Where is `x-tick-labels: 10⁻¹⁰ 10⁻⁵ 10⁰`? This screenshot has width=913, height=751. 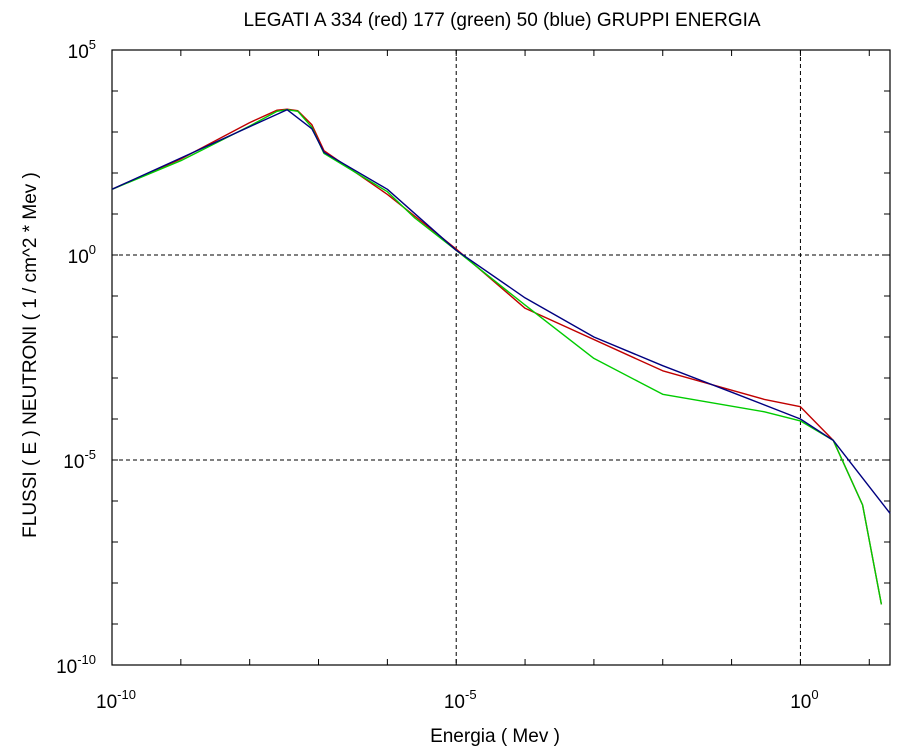
x-tick-labels: 10⁻¹⁰ 10⁻⁵ 10⁰ is located at coordinates (457, 700).